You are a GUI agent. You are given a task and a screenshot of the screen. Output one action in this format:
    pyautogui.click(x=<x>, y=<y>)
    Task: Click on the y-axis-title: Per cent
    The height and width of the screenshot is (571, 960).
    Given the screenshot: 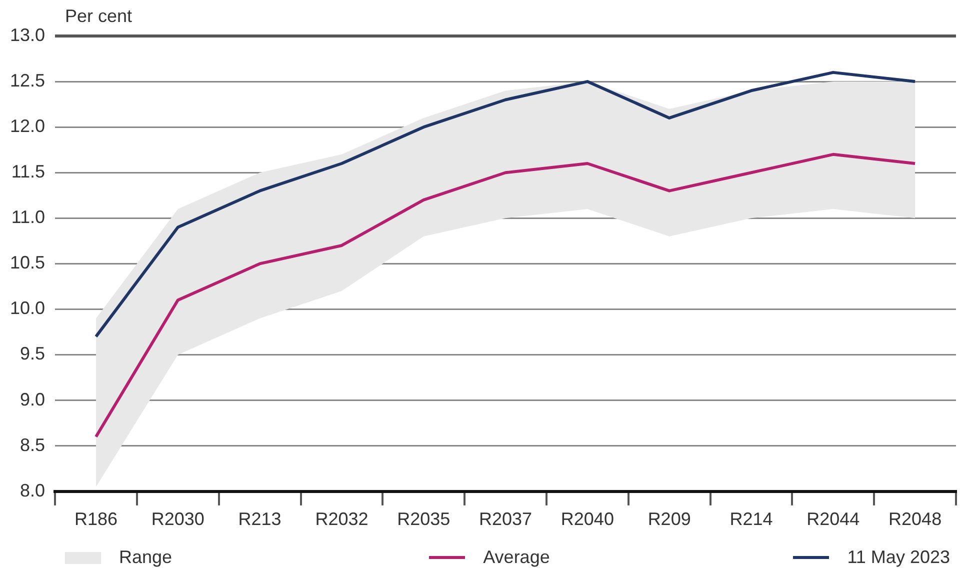 What is the action you would take?
    pyautogui.click(x=98, y=16)
    